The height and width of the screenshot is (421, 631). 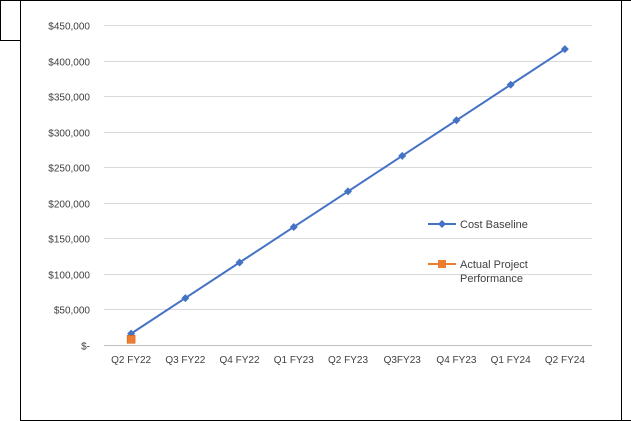 What do you see at coordinates (69, 240) in the screenshot?
I see `y-tick-label: $150,000` at bounding box center [69, 240].